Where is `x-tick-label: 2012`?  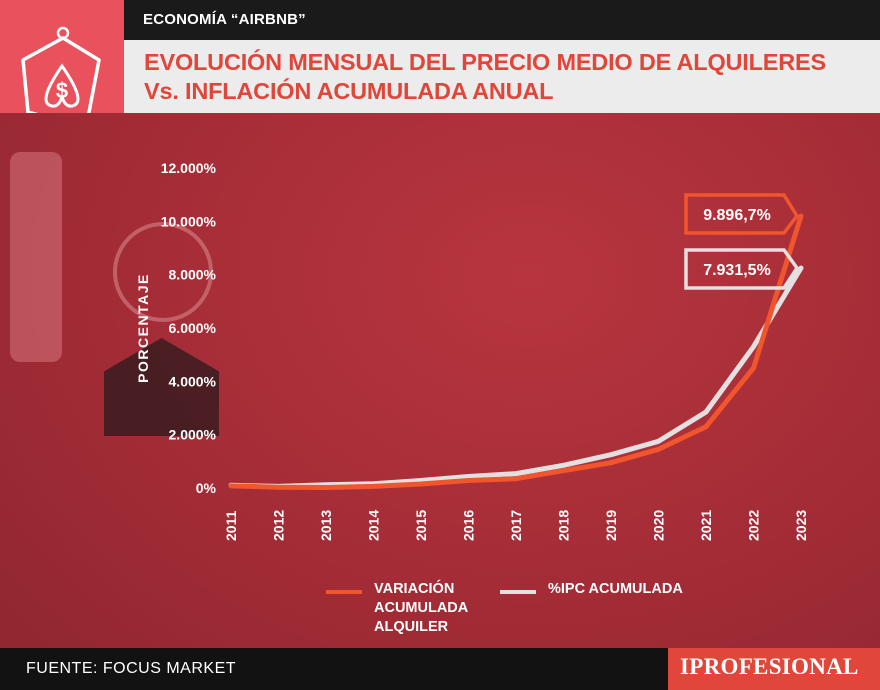
x-tick-label: 2012 is located at coordinates (279, 525).